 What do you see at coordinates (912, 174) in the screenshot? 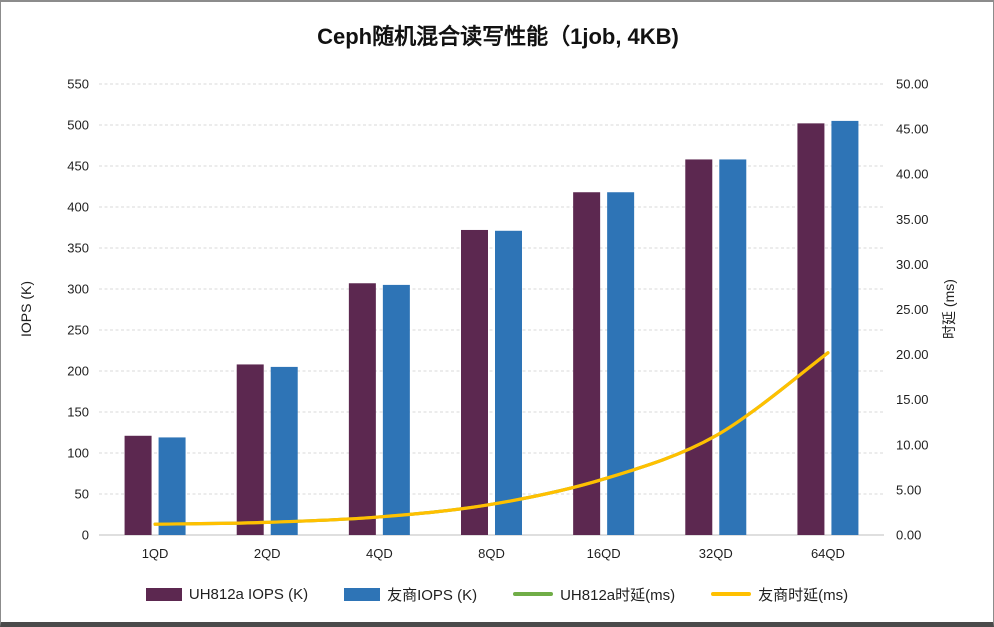
I see `right-tick-label: 40.00` at bounding box center [912, 174].